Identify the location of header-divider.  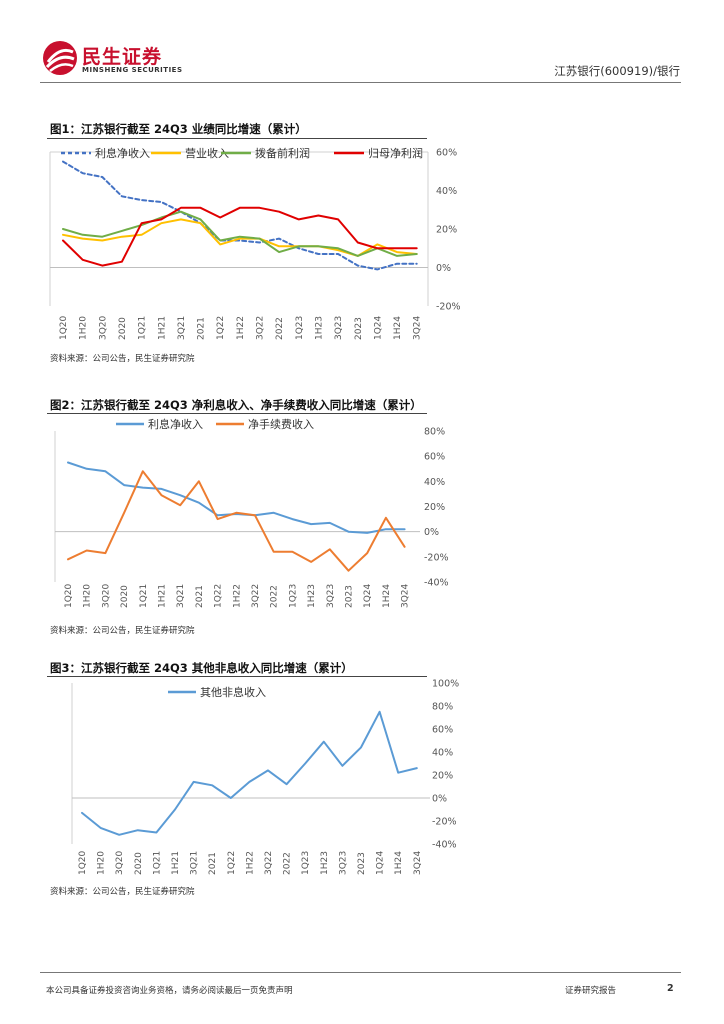
(360, 82).